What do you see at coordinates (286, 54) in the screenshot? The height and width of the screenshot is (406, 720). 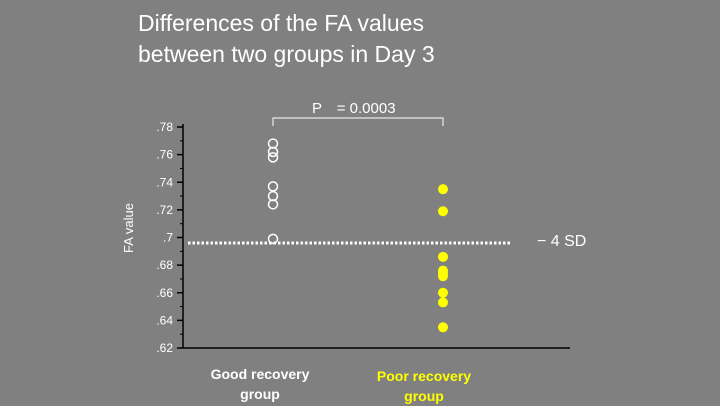 I see `title-line-2: between two groups in Day 3` at bounding box center [286, 54].